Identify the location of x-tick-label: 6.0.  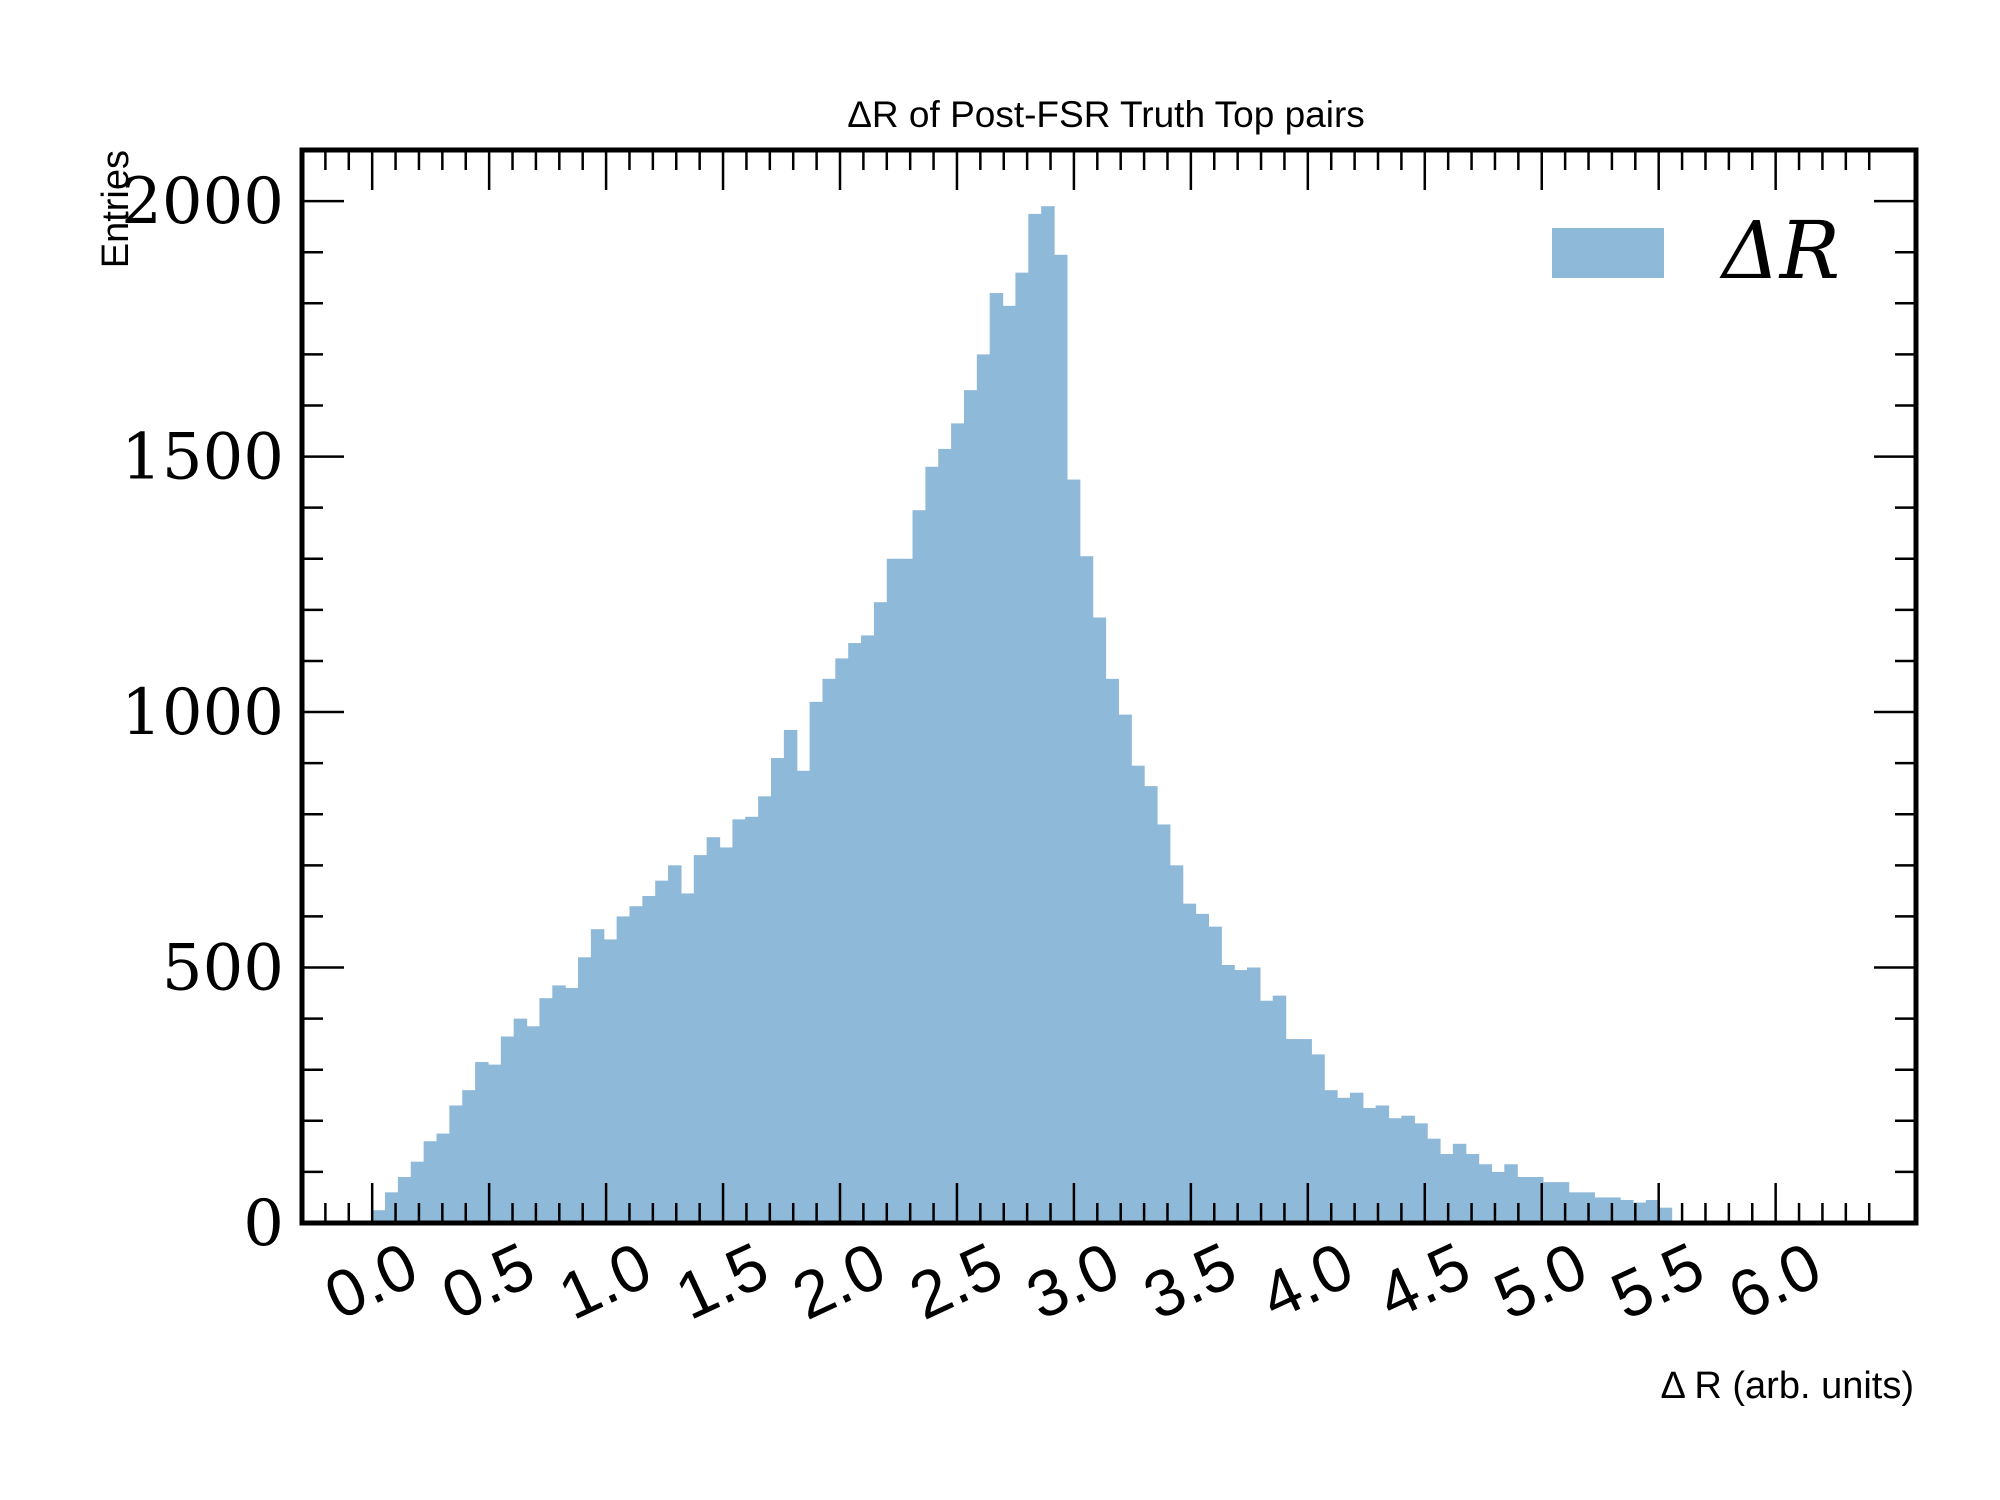
(1774, 1281).